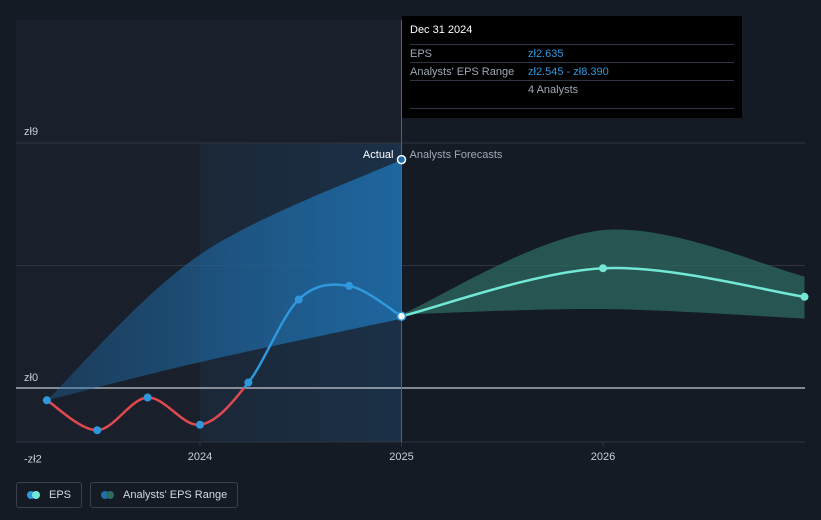 This screenshot has height=520, width=821. Describe the element at coordinates (60, 495) in the screenshot. I see `legend-eps-label: EPS` at that location.